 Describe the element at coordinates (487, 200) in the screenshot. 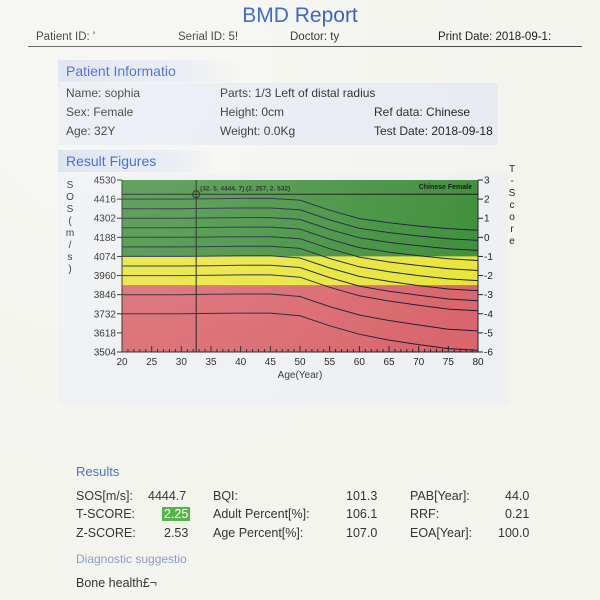

I see `t-tick-label: 2` at that location.